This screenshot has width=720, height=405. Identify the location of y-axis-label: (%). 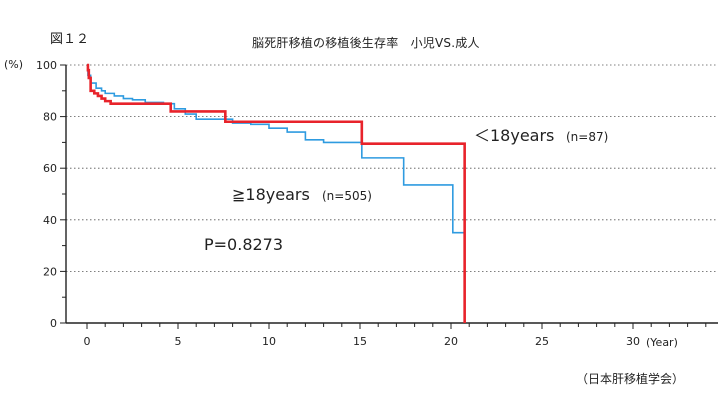
(13, 64).